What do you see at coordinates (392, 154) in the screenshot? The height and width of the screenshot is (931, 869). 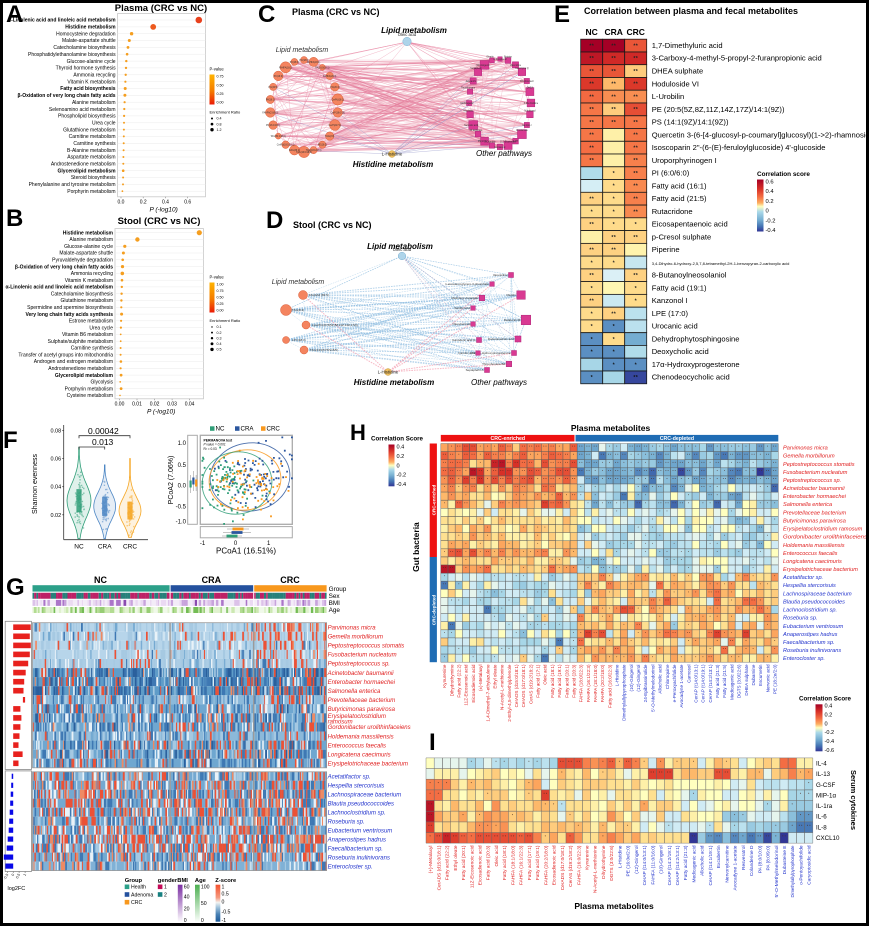 I see `svg-text: L-Histidine` at bounding box center [392, 154].